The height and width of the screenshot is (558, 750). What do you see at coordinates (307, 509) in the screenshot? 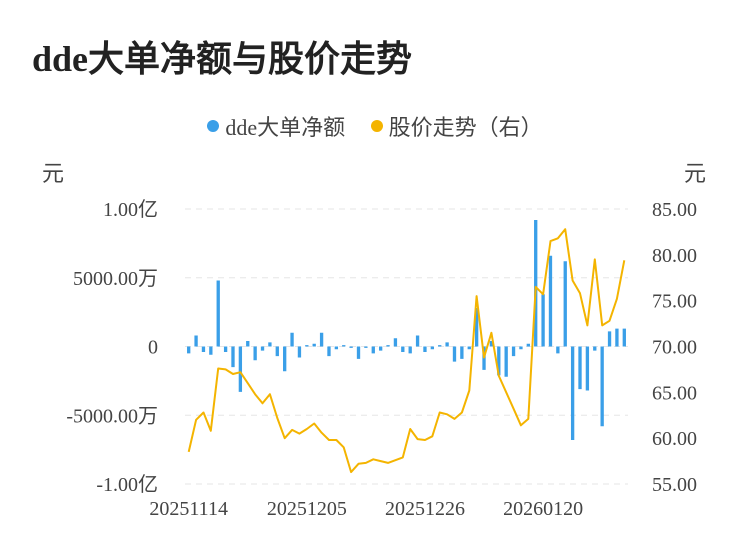
I see `x-tick-label: 20251205` at bounding box center [307, 509].